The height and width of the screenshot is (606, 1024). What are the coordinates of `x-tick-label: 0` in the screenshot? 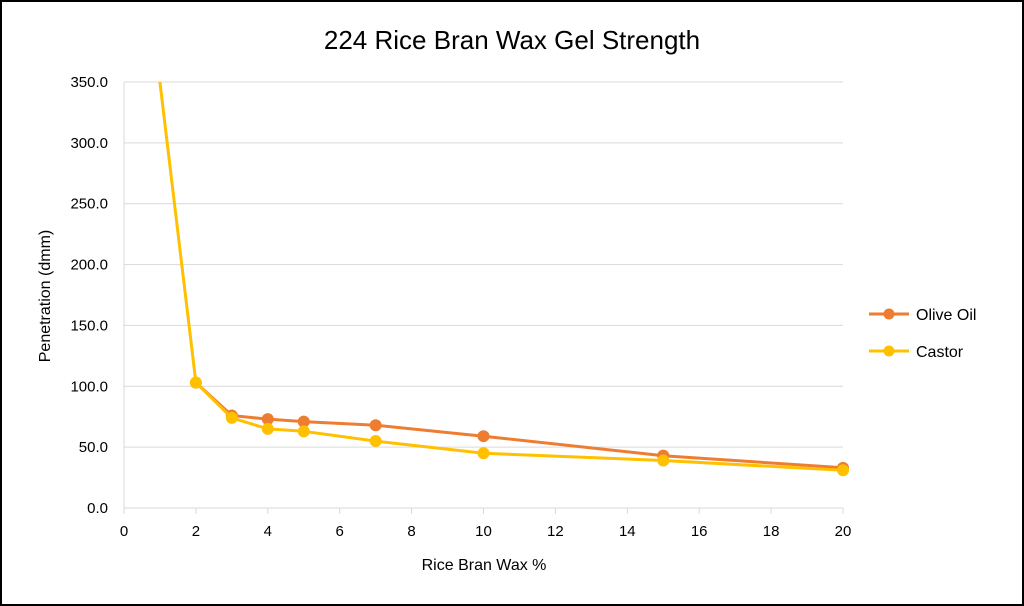 It's located at (124, 531).